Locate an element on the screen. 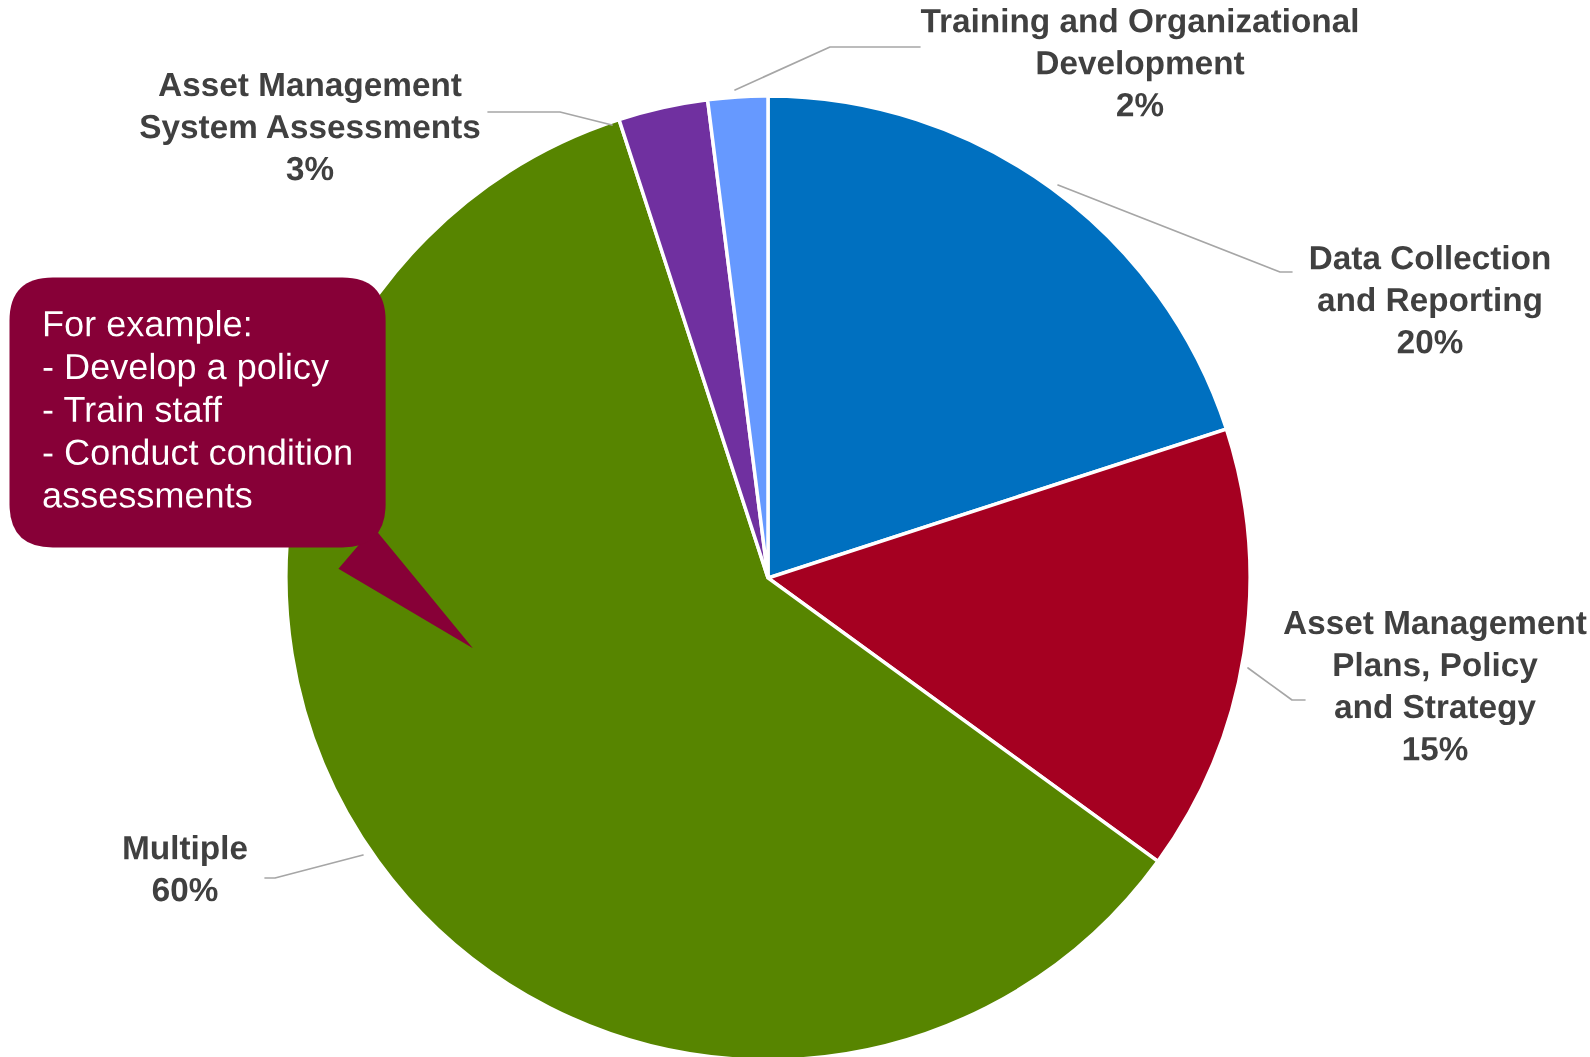  data-label: 2% is located at coordinates (1140, 104).